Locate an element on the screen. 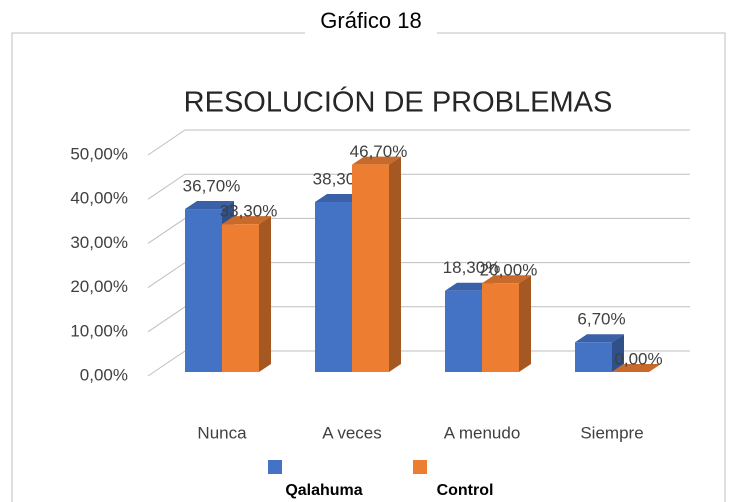 The image size is (739, 502). y-tick-label: 0,00% is located at coordinates (104, 374).